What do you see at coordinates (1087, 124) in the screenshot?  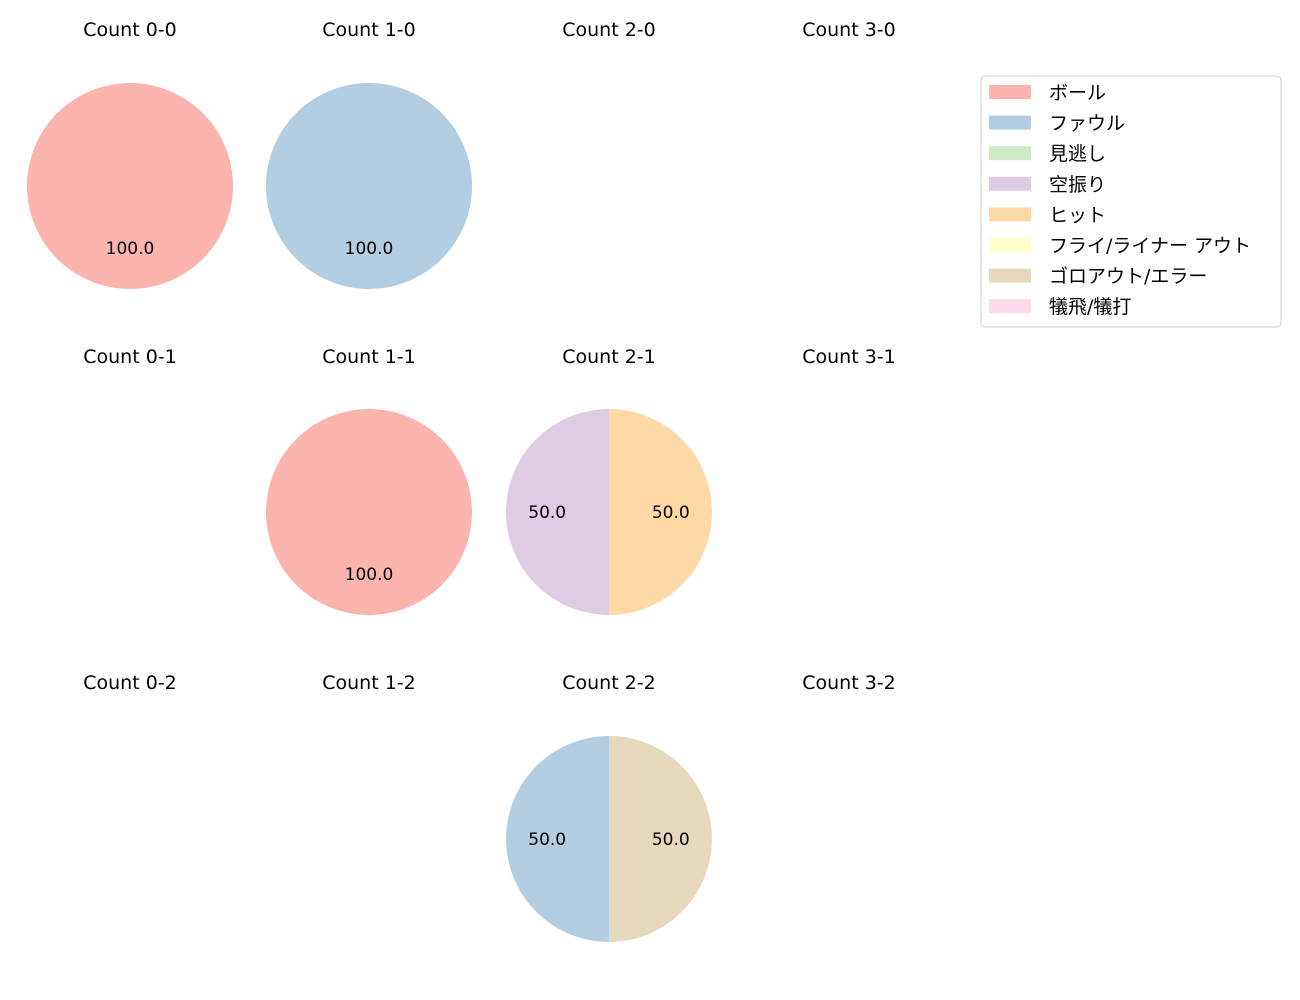 I see `legend-label: ファウル` at bounding box center [1087, 124].